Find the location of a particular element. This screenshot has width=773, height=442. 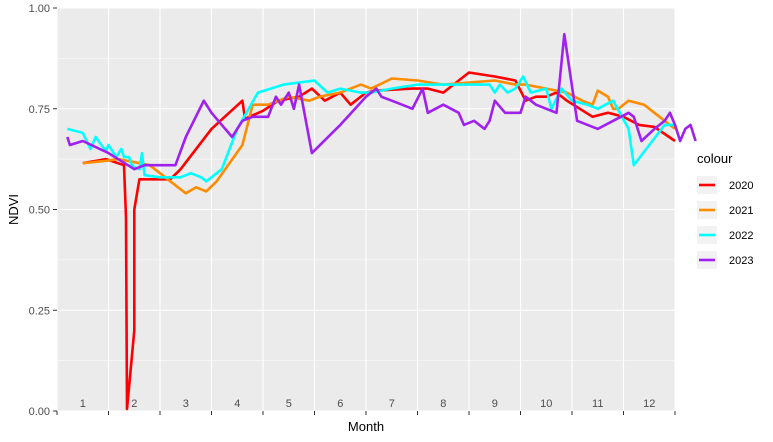

month-label: 2 is located at coordinates (134, 404).